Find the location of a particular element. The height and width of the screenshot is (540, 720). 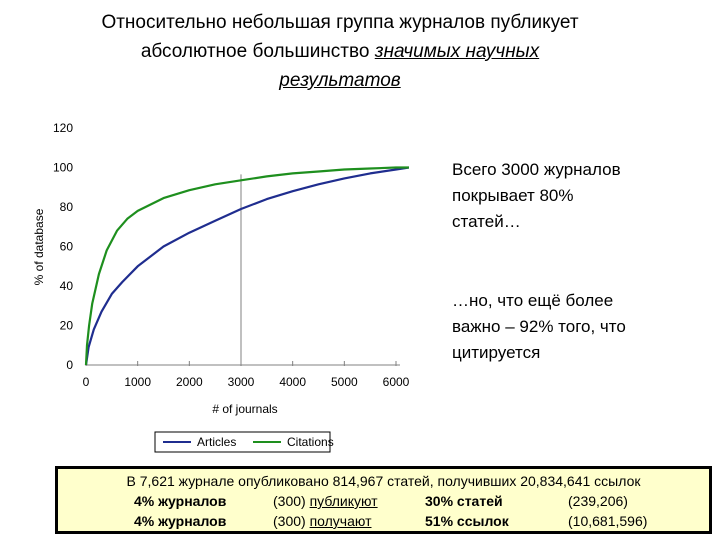

title-line-3-emphasis: результатов is located at coordinates (340, 80).